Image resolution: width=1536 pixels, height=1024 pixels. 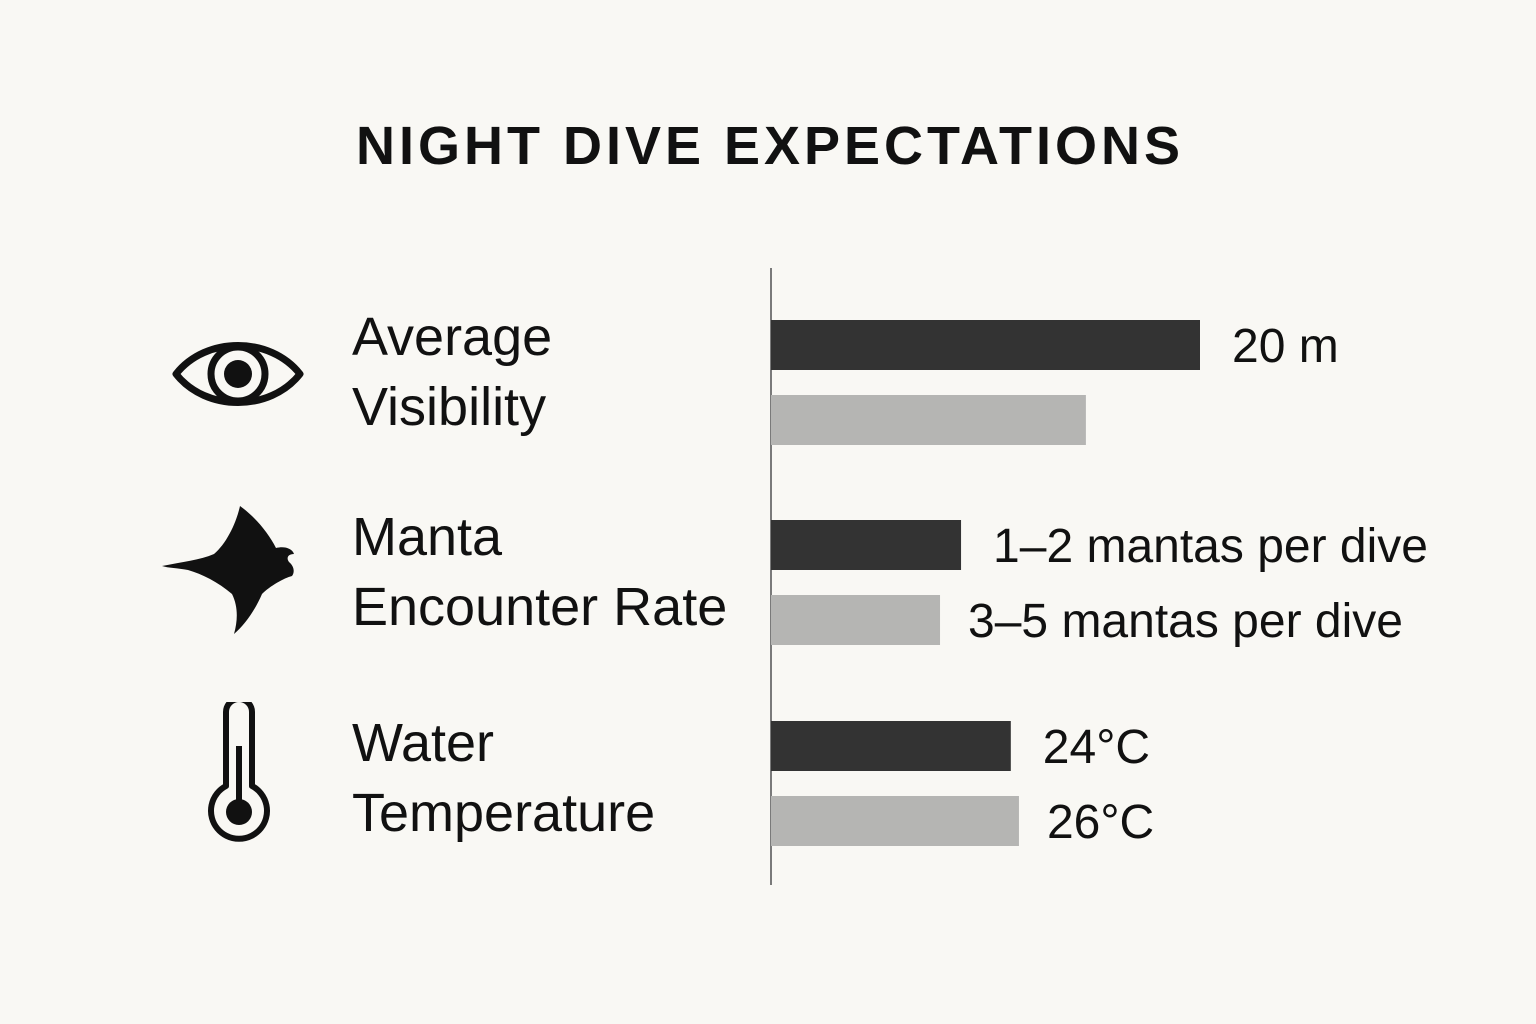 What do you see at coordinates (423, 743) in the screenshot?
I see `metric-label-line: Water` at bounding box center [423, 743].